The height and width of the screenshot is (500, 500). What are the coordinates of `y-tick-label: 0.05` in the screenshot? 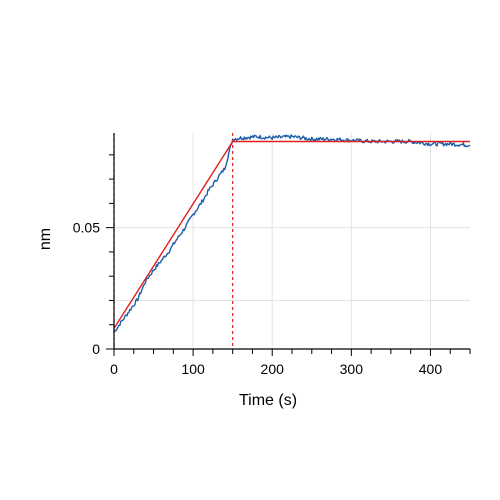 It's located at (86, 228).